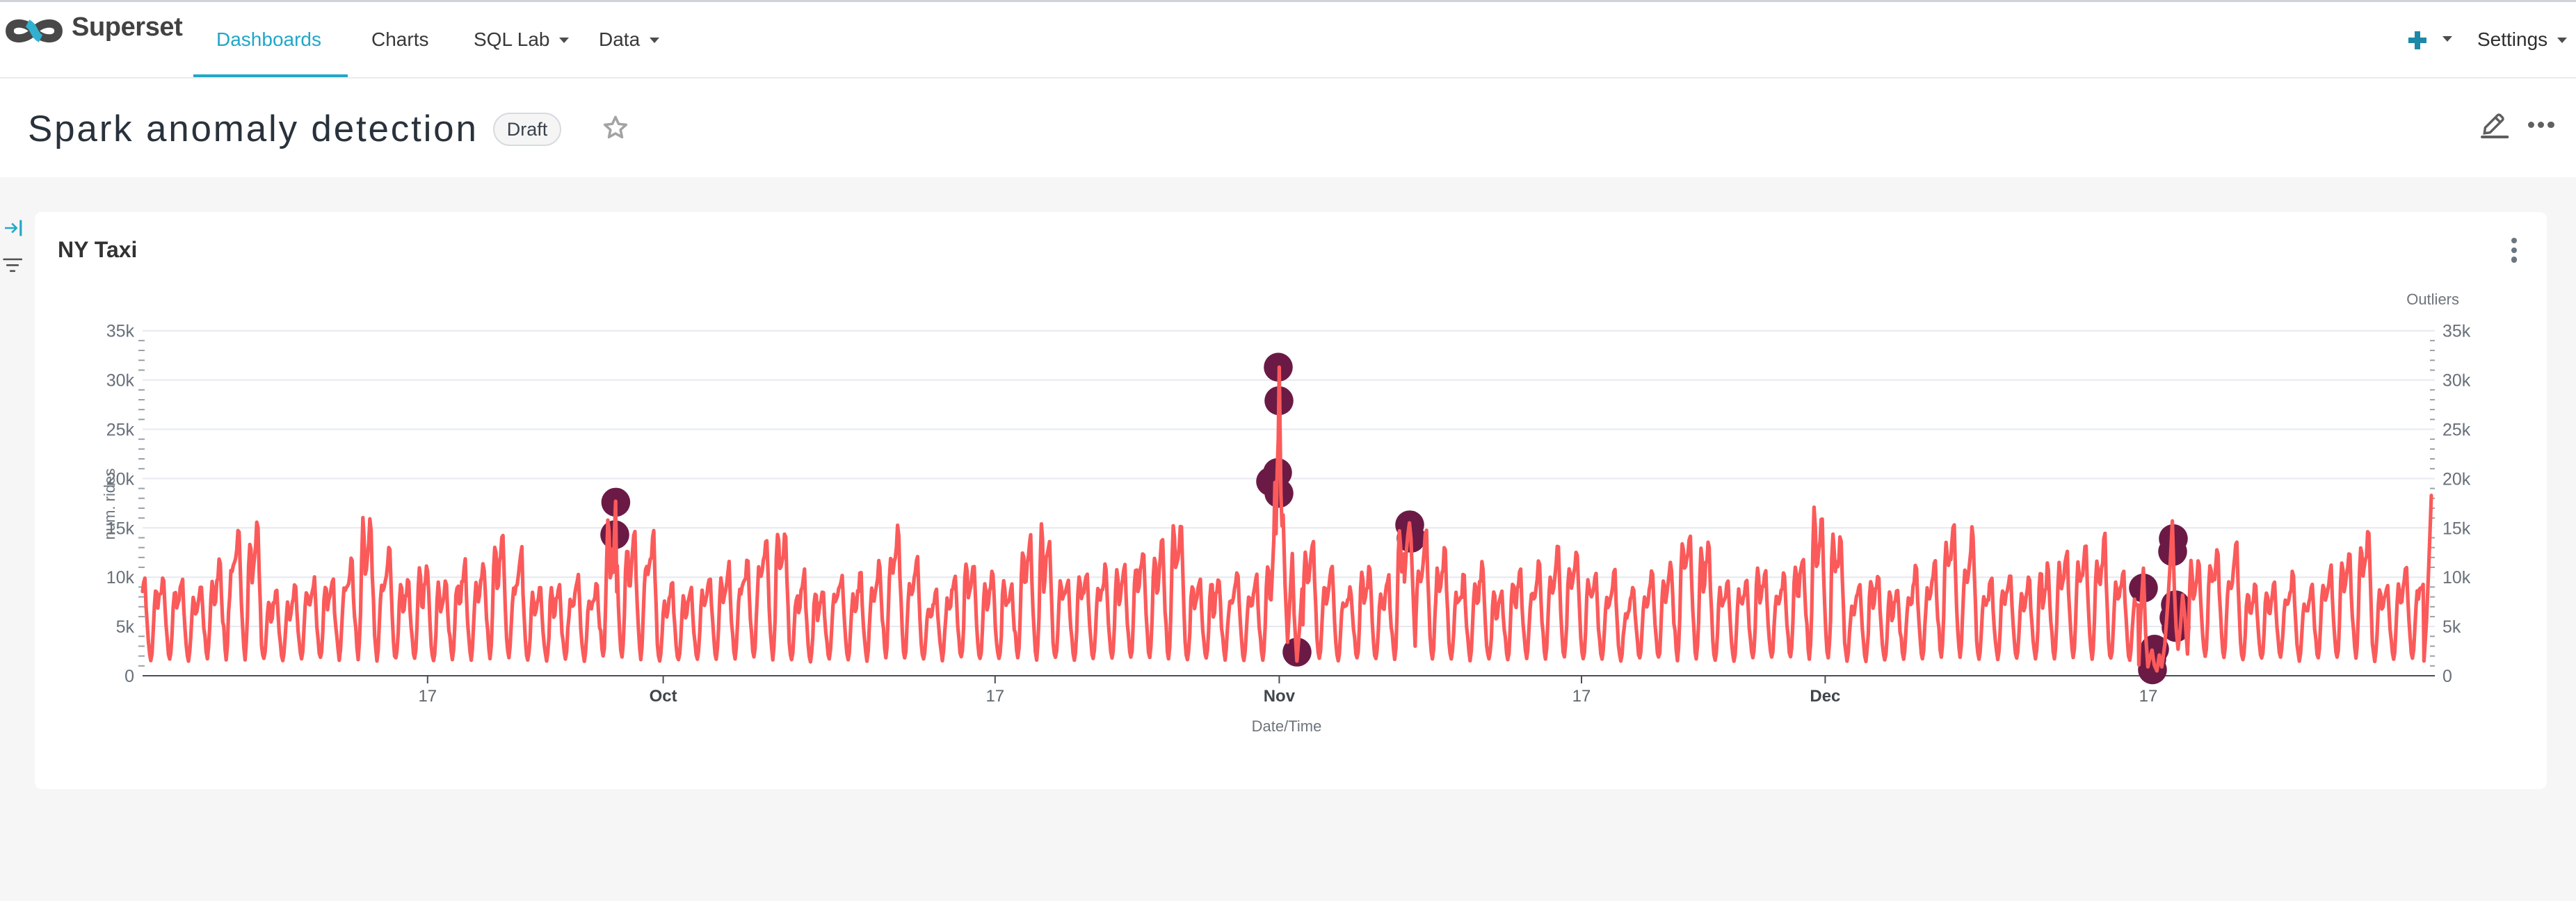  Describe the element at coordinates (663, 696) in the screenshot. I see `svg-text: Oct` at that location.